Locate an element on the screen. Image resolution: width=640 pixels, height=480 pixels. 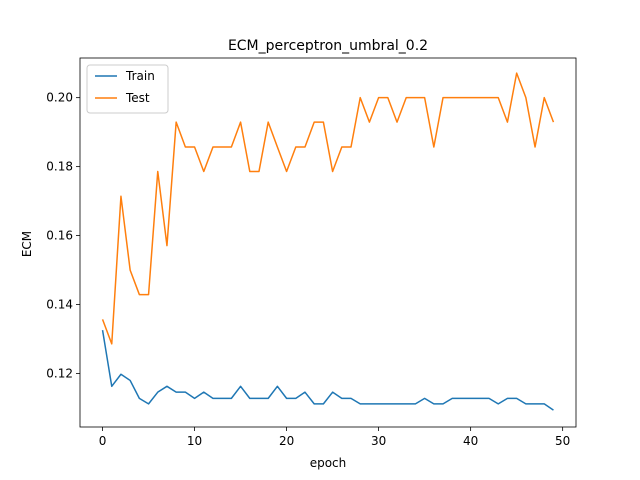
y-tick-label: 0.14 is located at coordinates (59, 305).